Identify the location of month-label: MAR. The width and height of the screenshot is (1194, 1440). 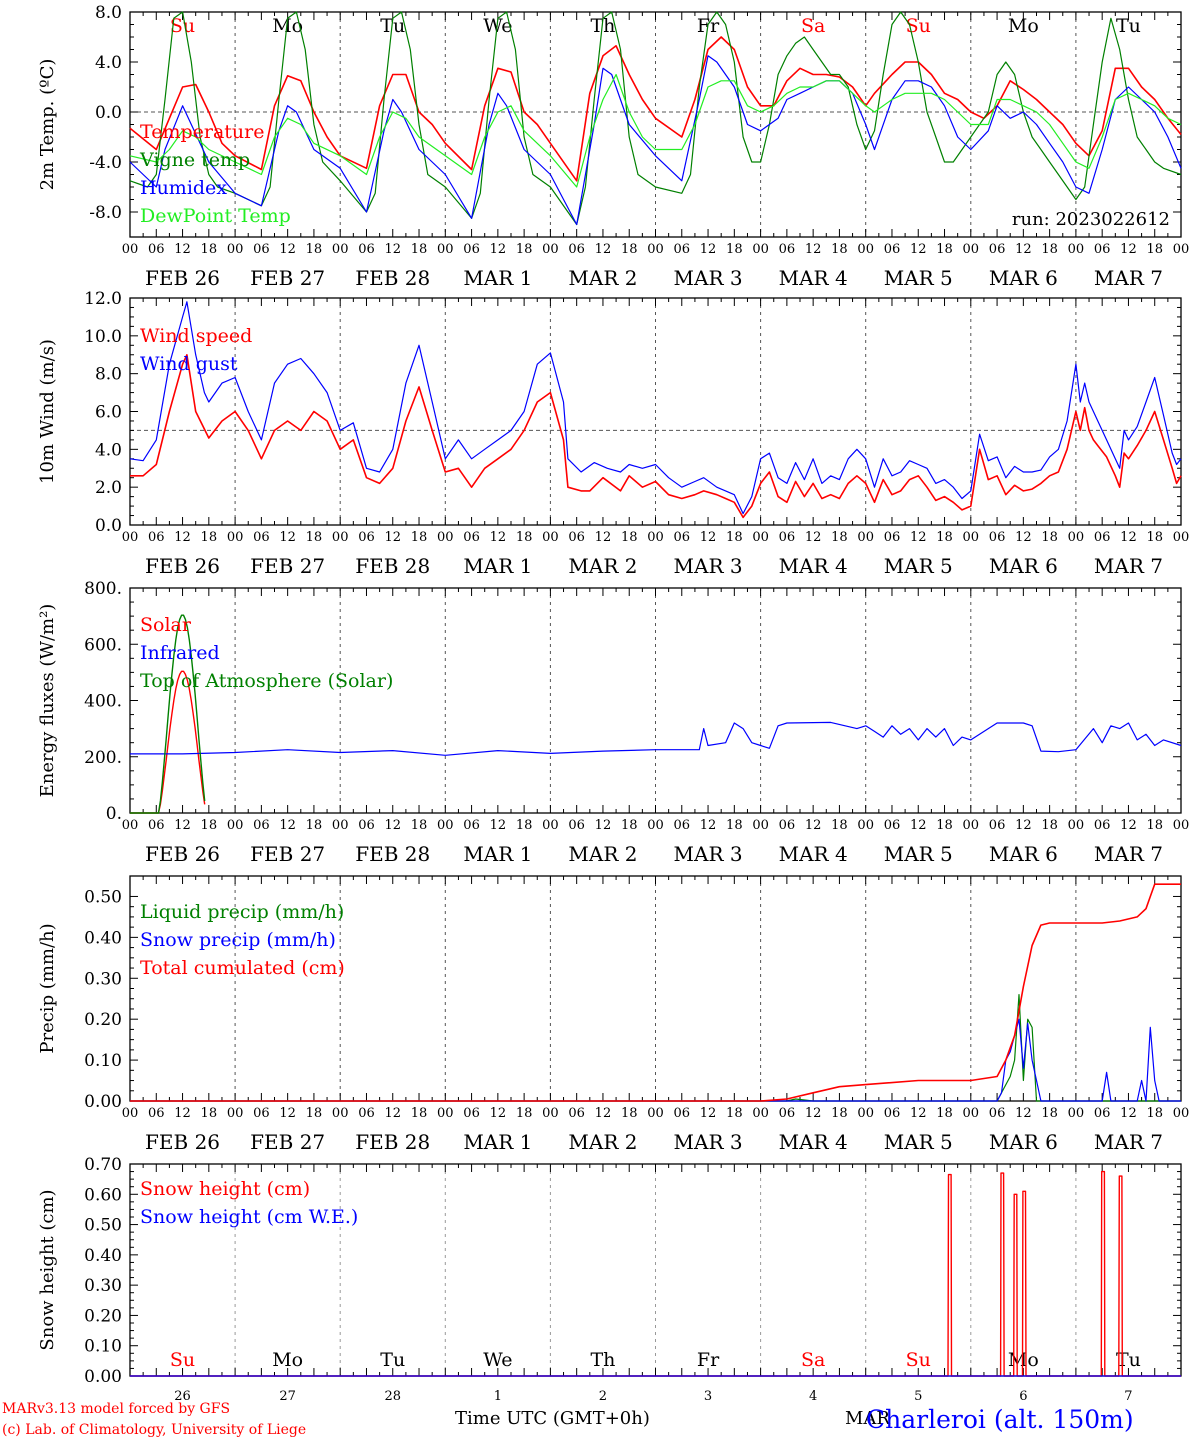
(867, 1418).